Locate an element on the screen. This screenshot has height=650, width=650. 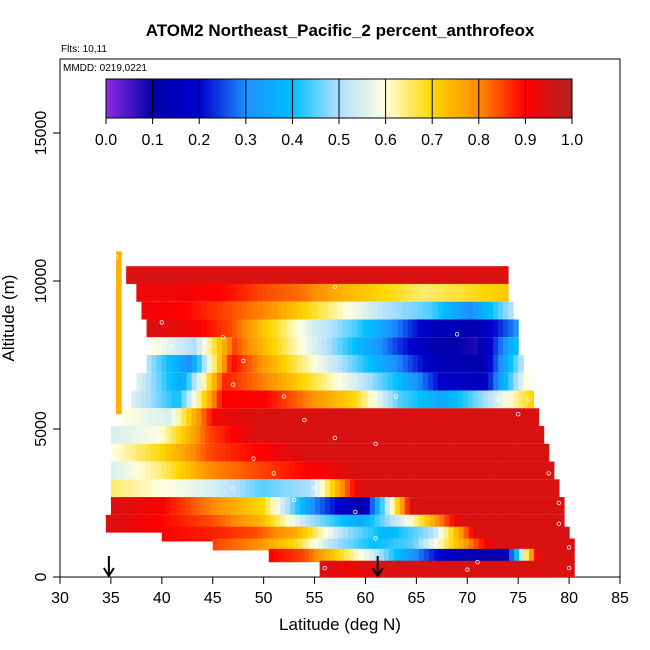
y-tick-label: 10000 is located at coordinates (41, 281).